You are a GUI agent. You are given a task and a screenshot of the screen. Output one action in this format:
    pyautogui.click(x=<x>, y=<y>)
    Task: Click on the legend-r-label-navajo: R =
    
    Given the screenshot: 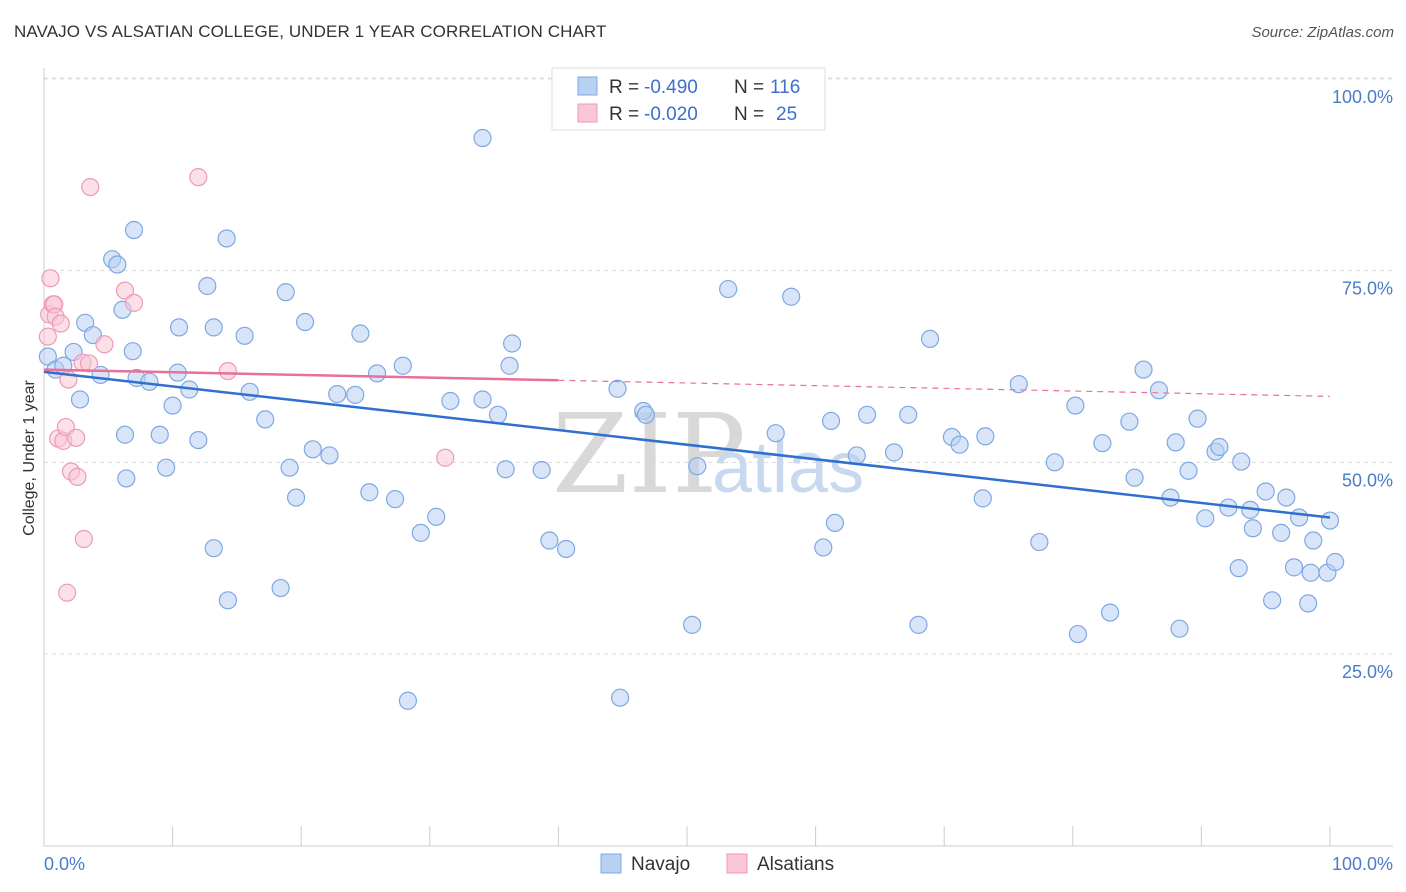 What is the action you would take?
    pyautogui.click(x=624, y=87)
    